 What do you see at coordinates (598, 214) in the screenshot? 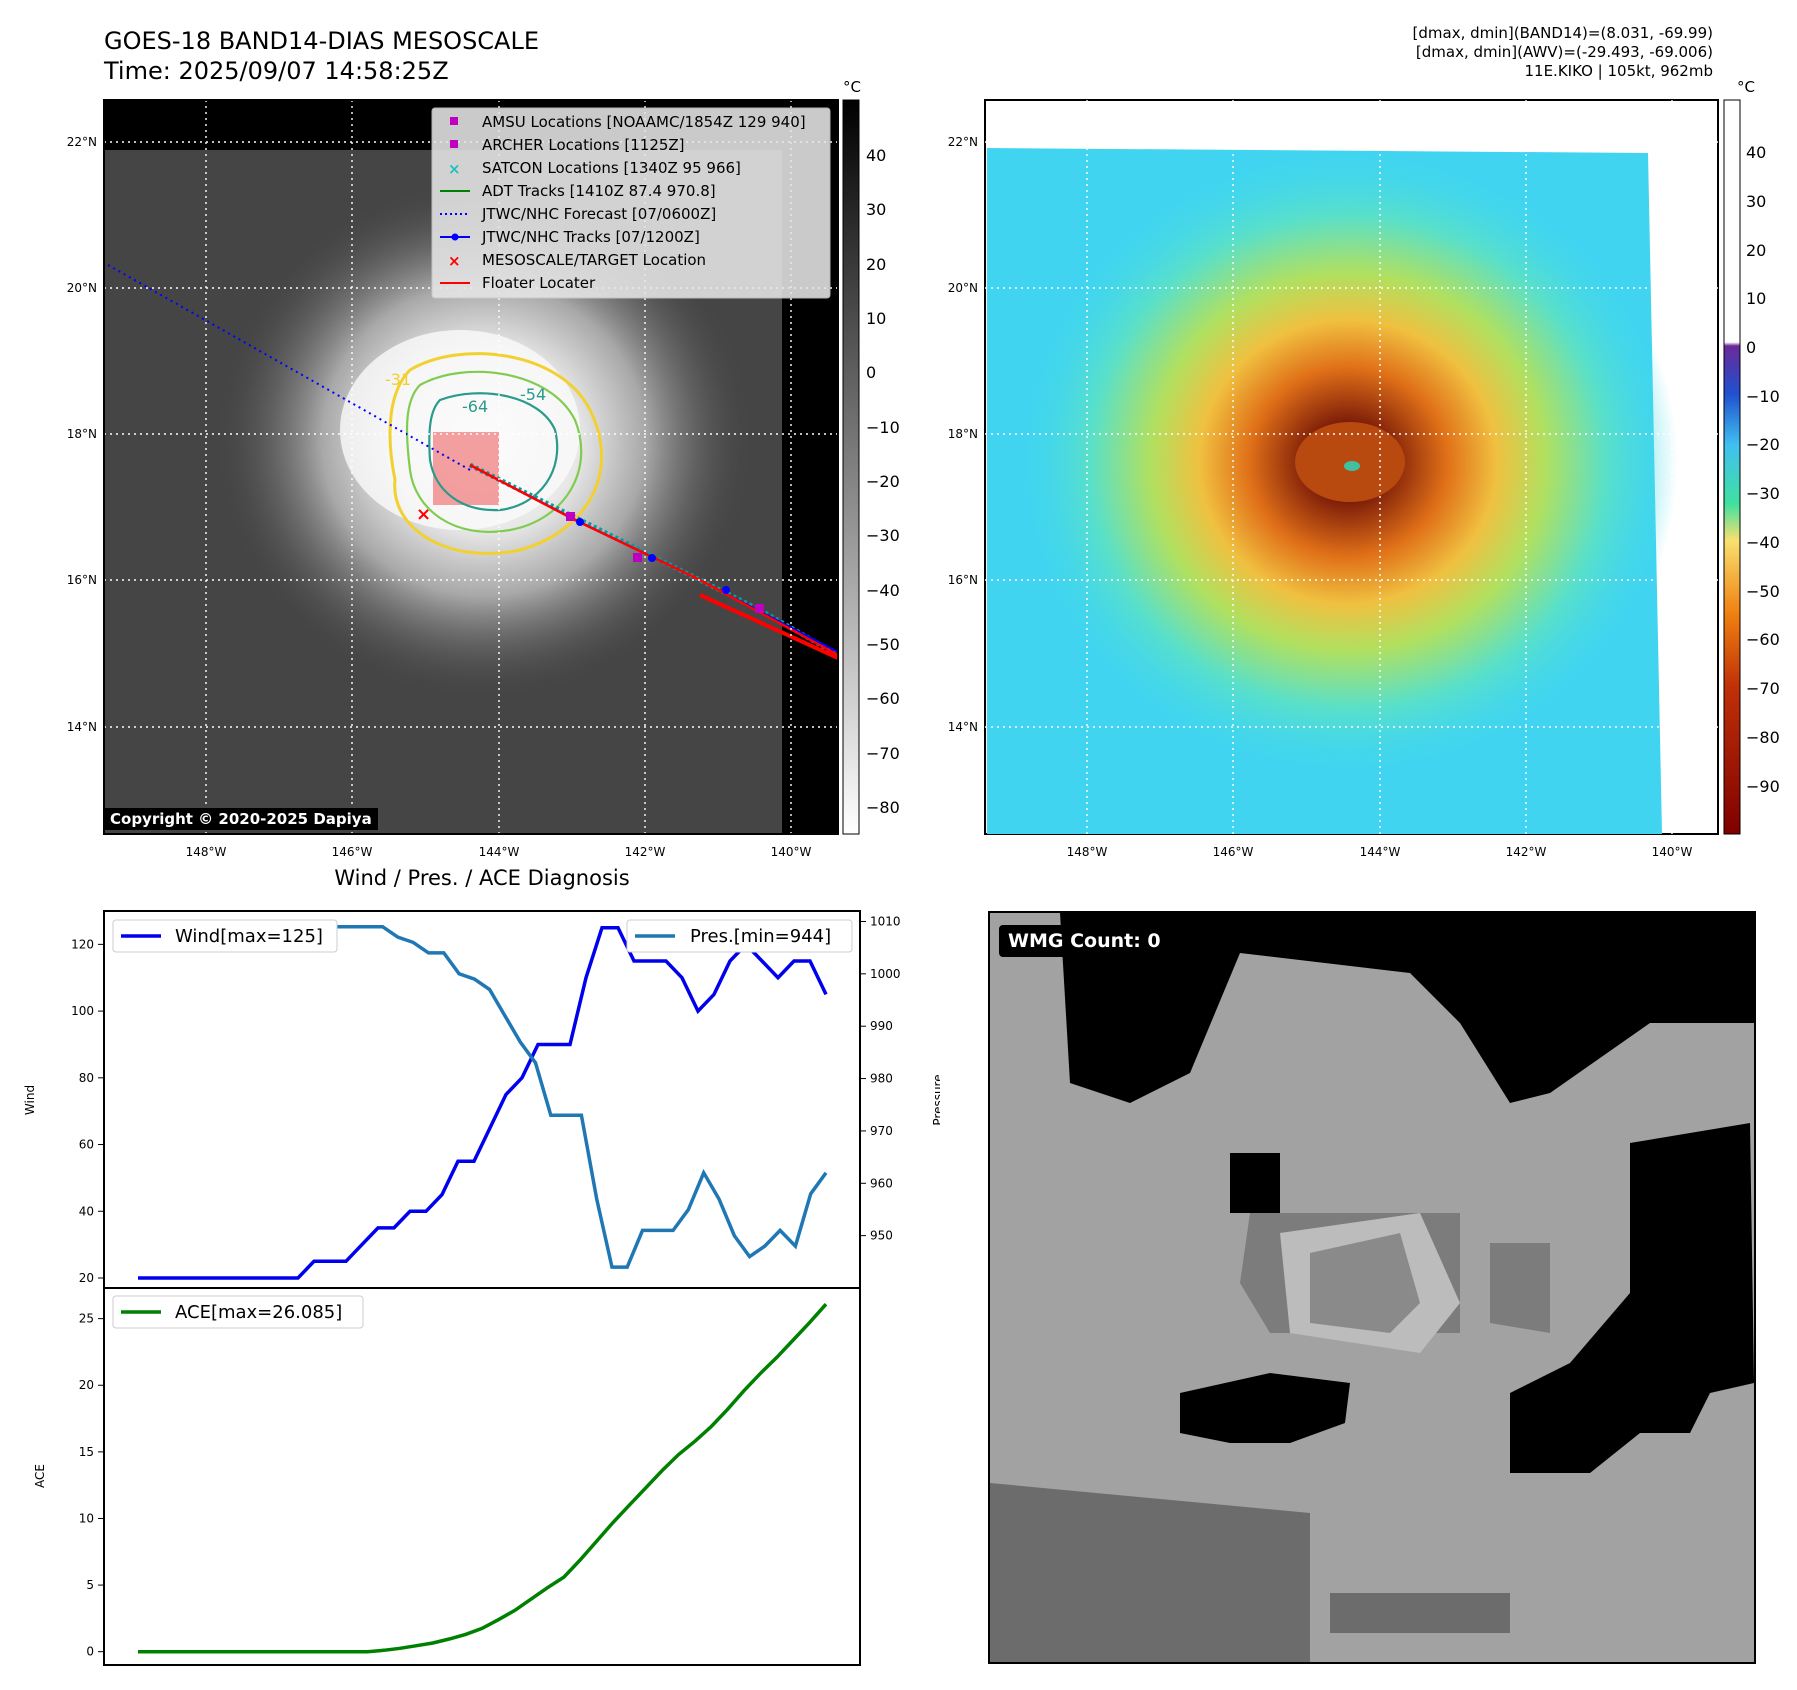
I see `legend-forecast: JTWC/NHC Forecast [07/0600Z]` at bounding box center [598, 214].